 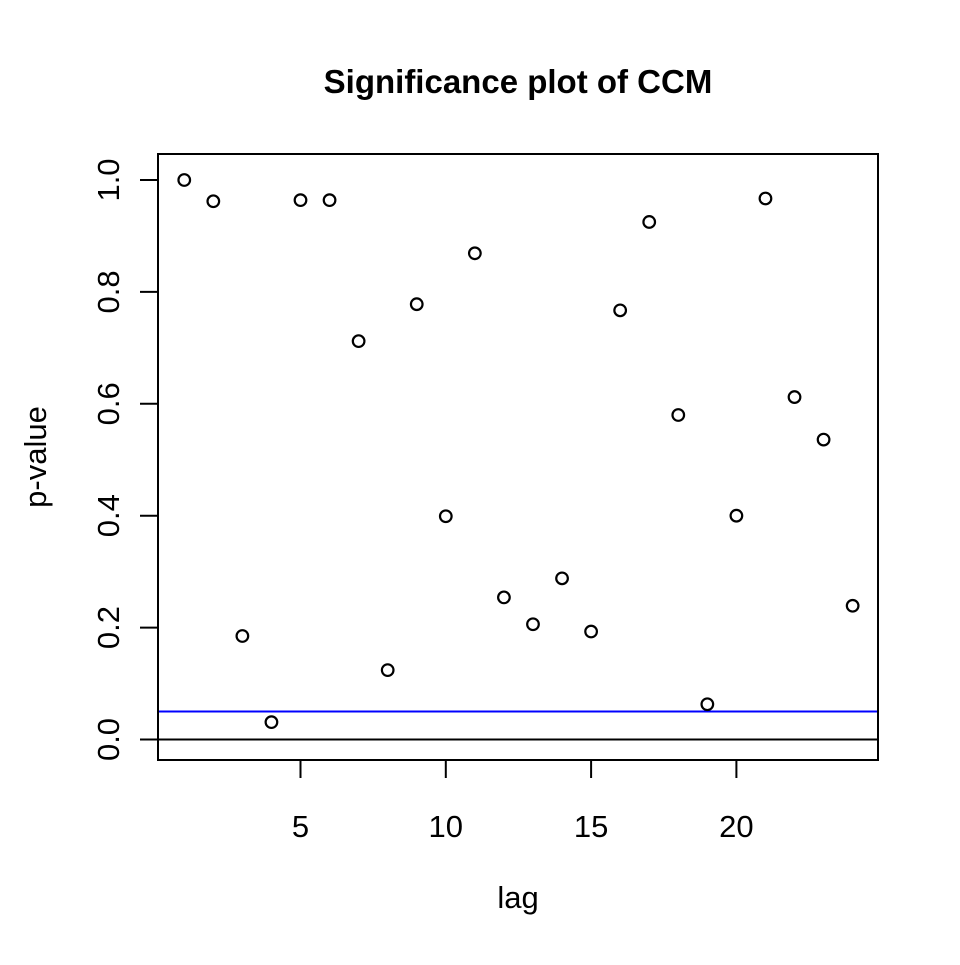 What do you see at coordinates (736, 826) in the screenshot?
I see `x-tick-label: 20` at bounding box center [736, 826].